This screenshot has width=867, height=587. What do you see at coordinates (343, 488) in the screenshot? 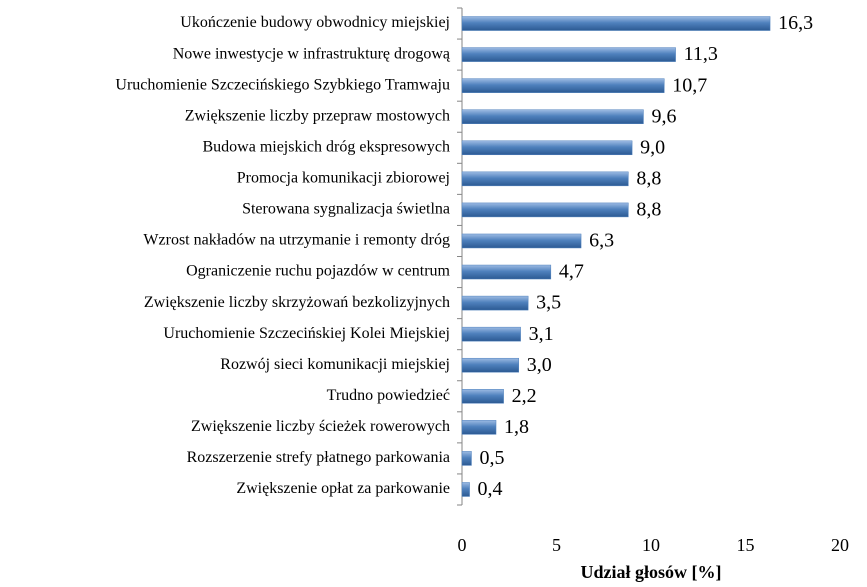
I see `y-tick-label: Zwiększenie opłat za parkowanie` at bounding box center [343, 488].